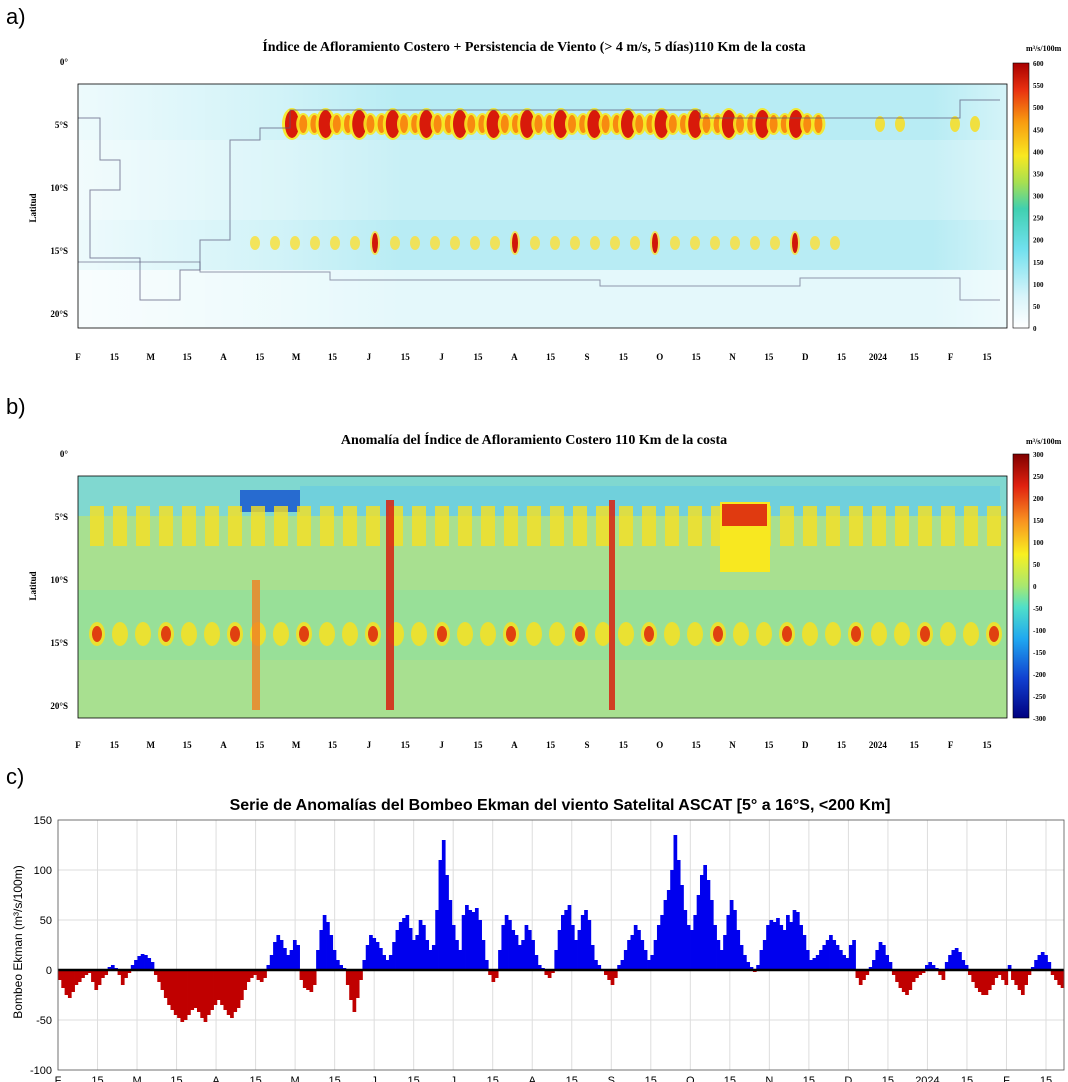  What do you see at coordinates (15, 776) in the screenshot?
I see `panel-c-letter: c)` at bounding box center [15, 776].